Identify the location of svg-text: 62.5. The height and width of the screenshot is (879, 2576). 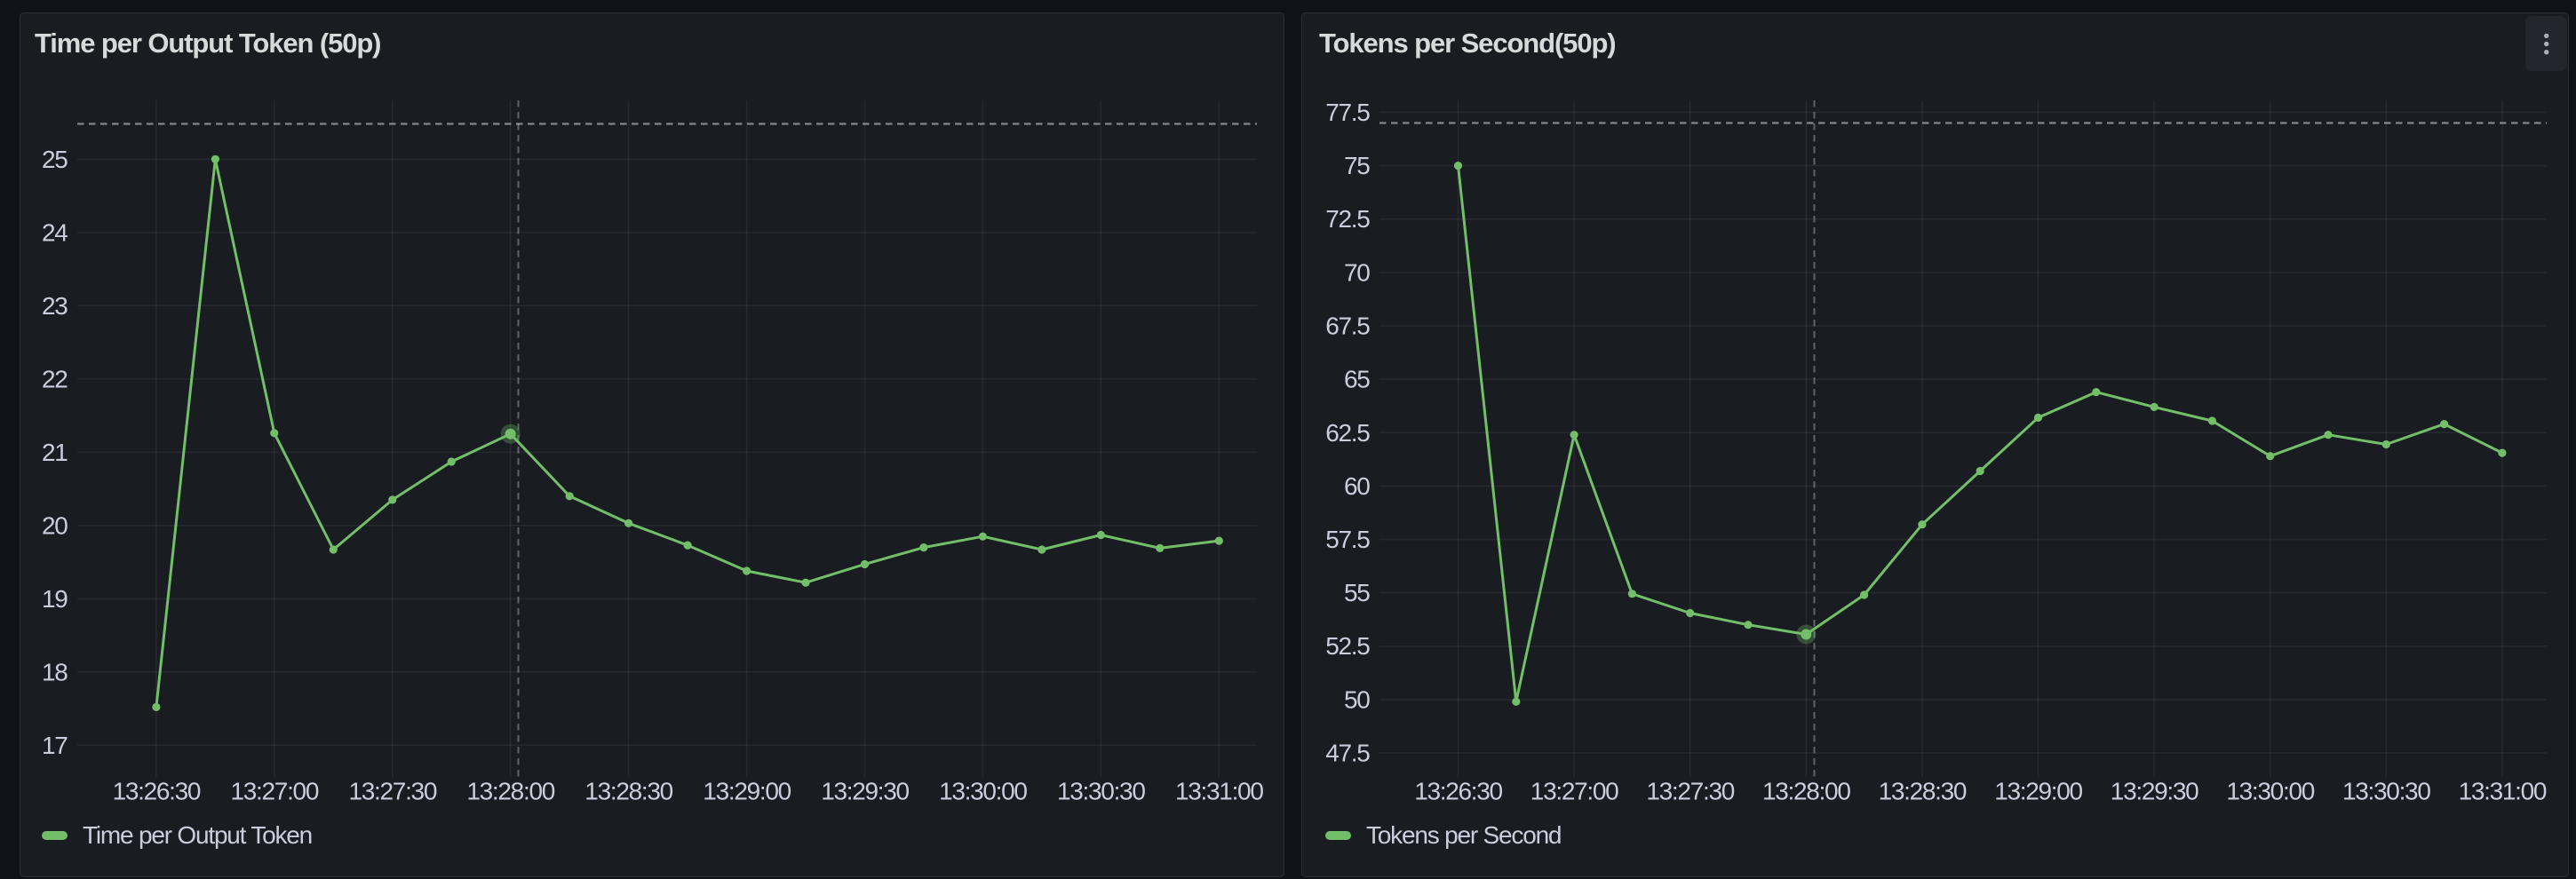
(1347, 433).